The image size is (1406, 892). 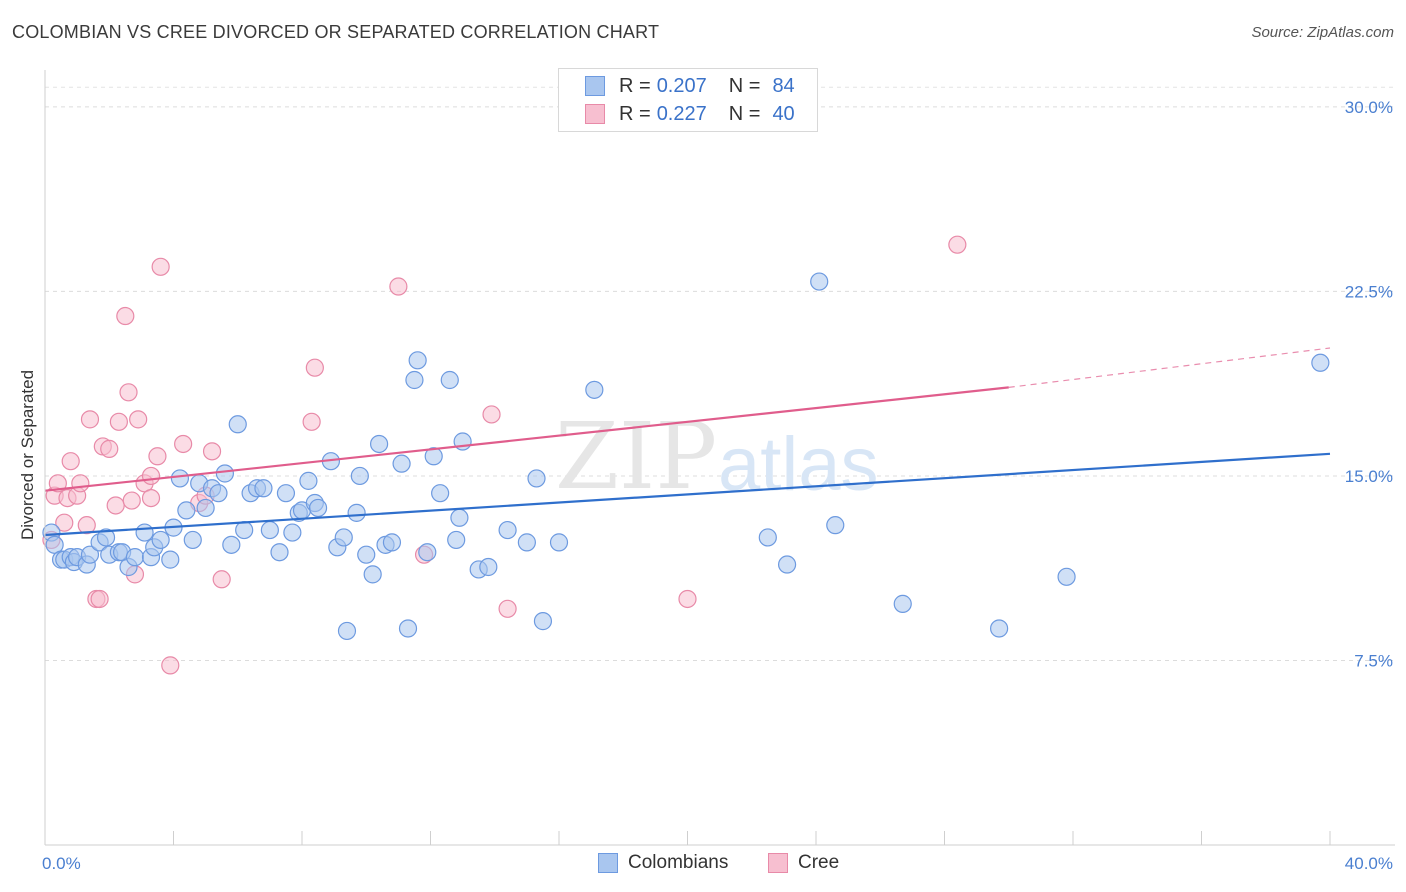 I want to click on y-axis-label: Divorced or Separated, so click(x=27, y=455).